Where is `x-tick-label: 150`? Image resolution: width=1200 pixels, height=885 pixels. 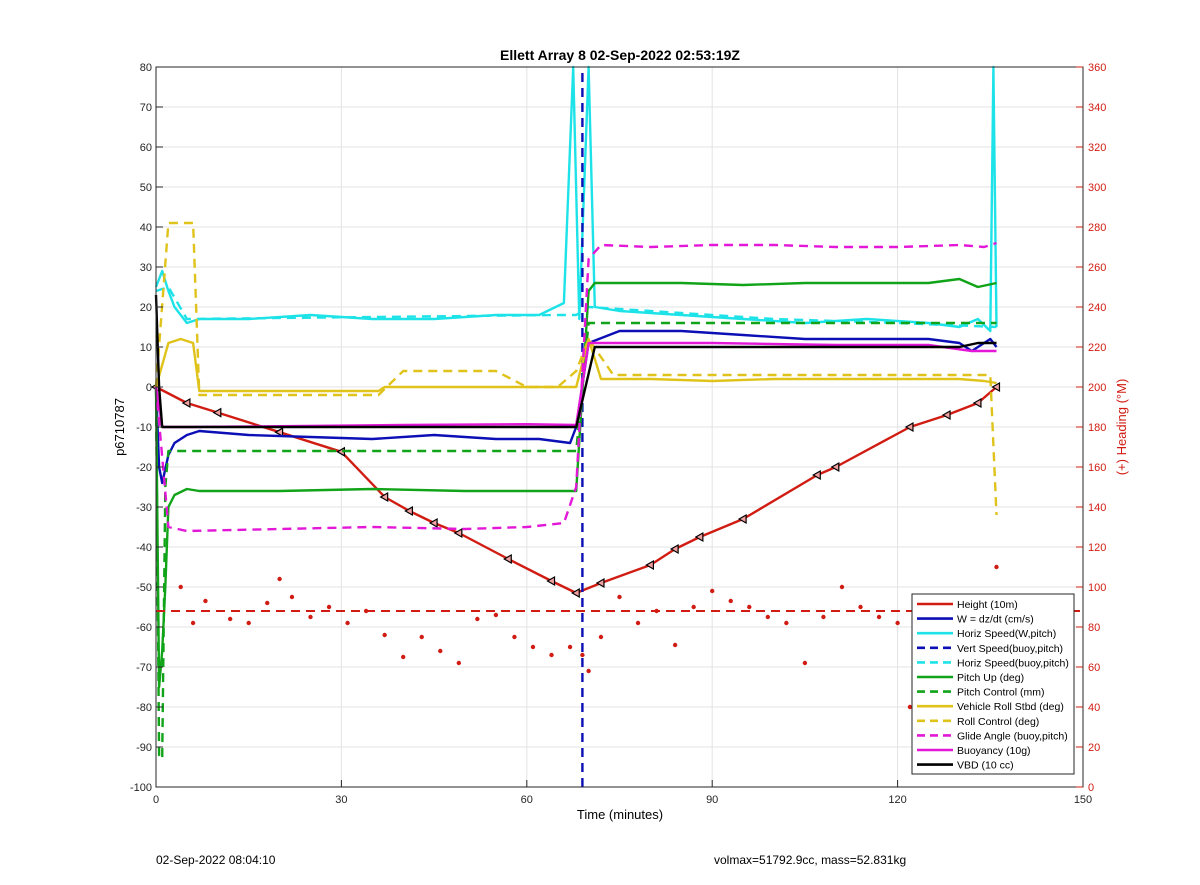
x-tick-label: 150 is located at coordinates (1083, 800).